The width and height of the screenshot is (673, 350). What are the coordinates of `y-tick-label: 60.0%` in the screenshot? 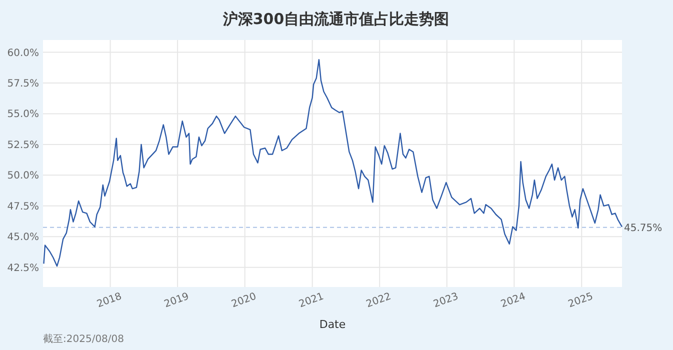 It's located at (23, 53).